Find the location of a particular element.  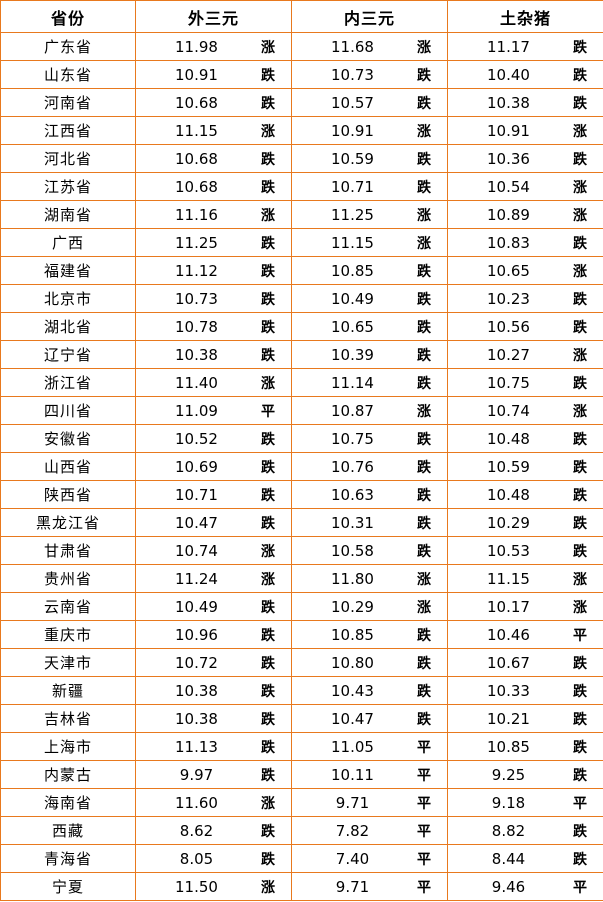

nei-san-yuan-price: 11.80 is located at coordinates (352, 578).